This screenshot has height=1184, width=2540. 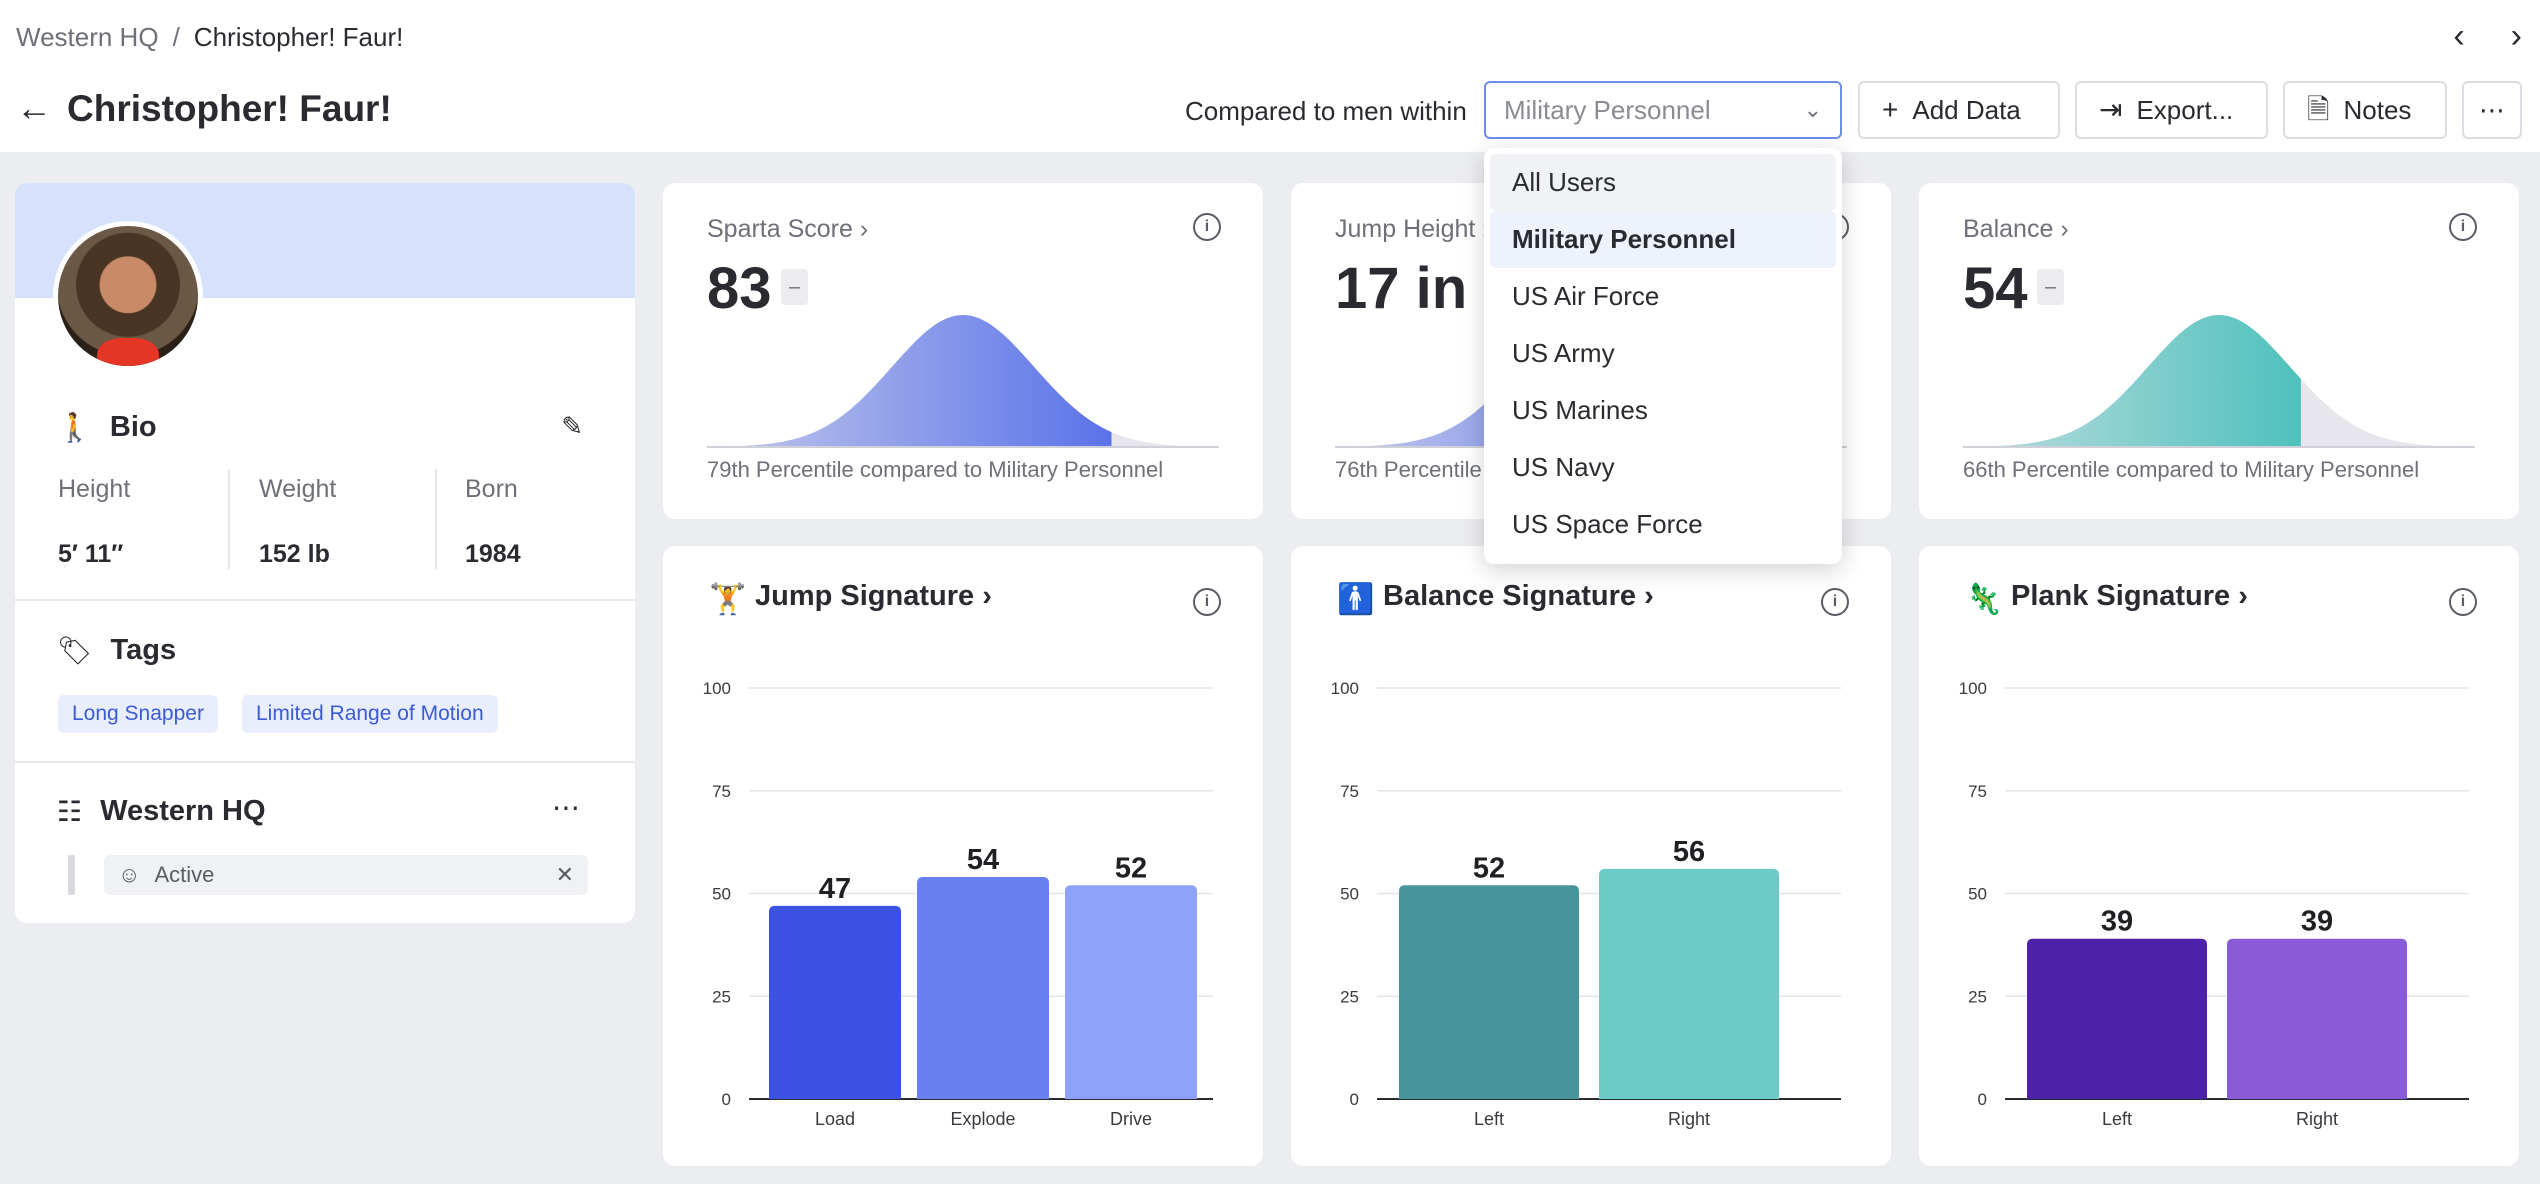 I want to click on add-data-button: + Add Data, so click(x=1959, y=110).